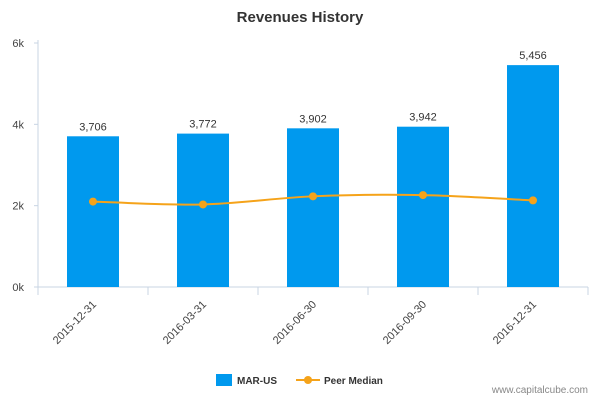 This screenshot has height=405, width=600. Describe the element at coordinates (75, 323) in the screenshot. I see `x-tick-label: 2015-12-31` at that location.